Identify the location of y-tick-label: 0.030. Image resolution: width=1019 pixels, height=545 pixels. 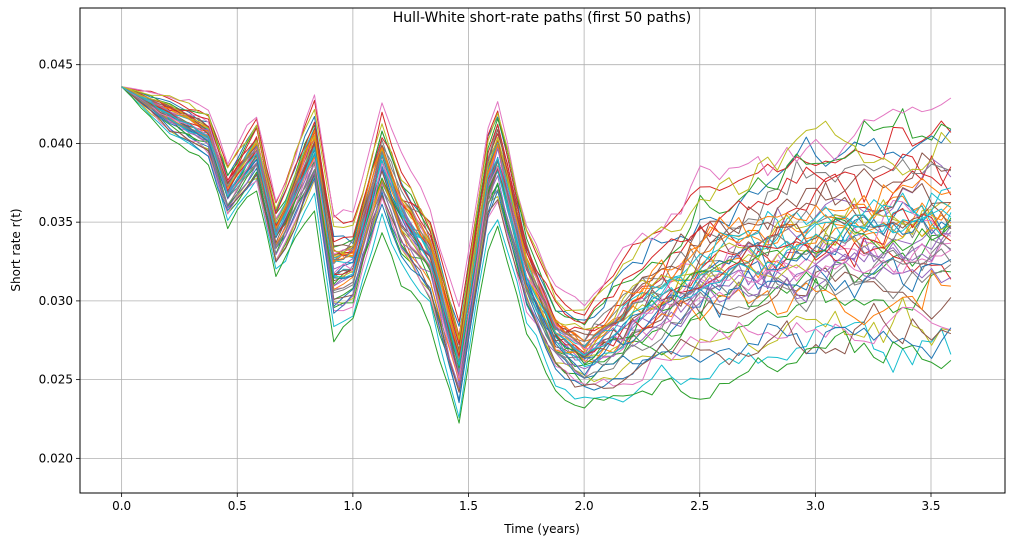
(56, 301).